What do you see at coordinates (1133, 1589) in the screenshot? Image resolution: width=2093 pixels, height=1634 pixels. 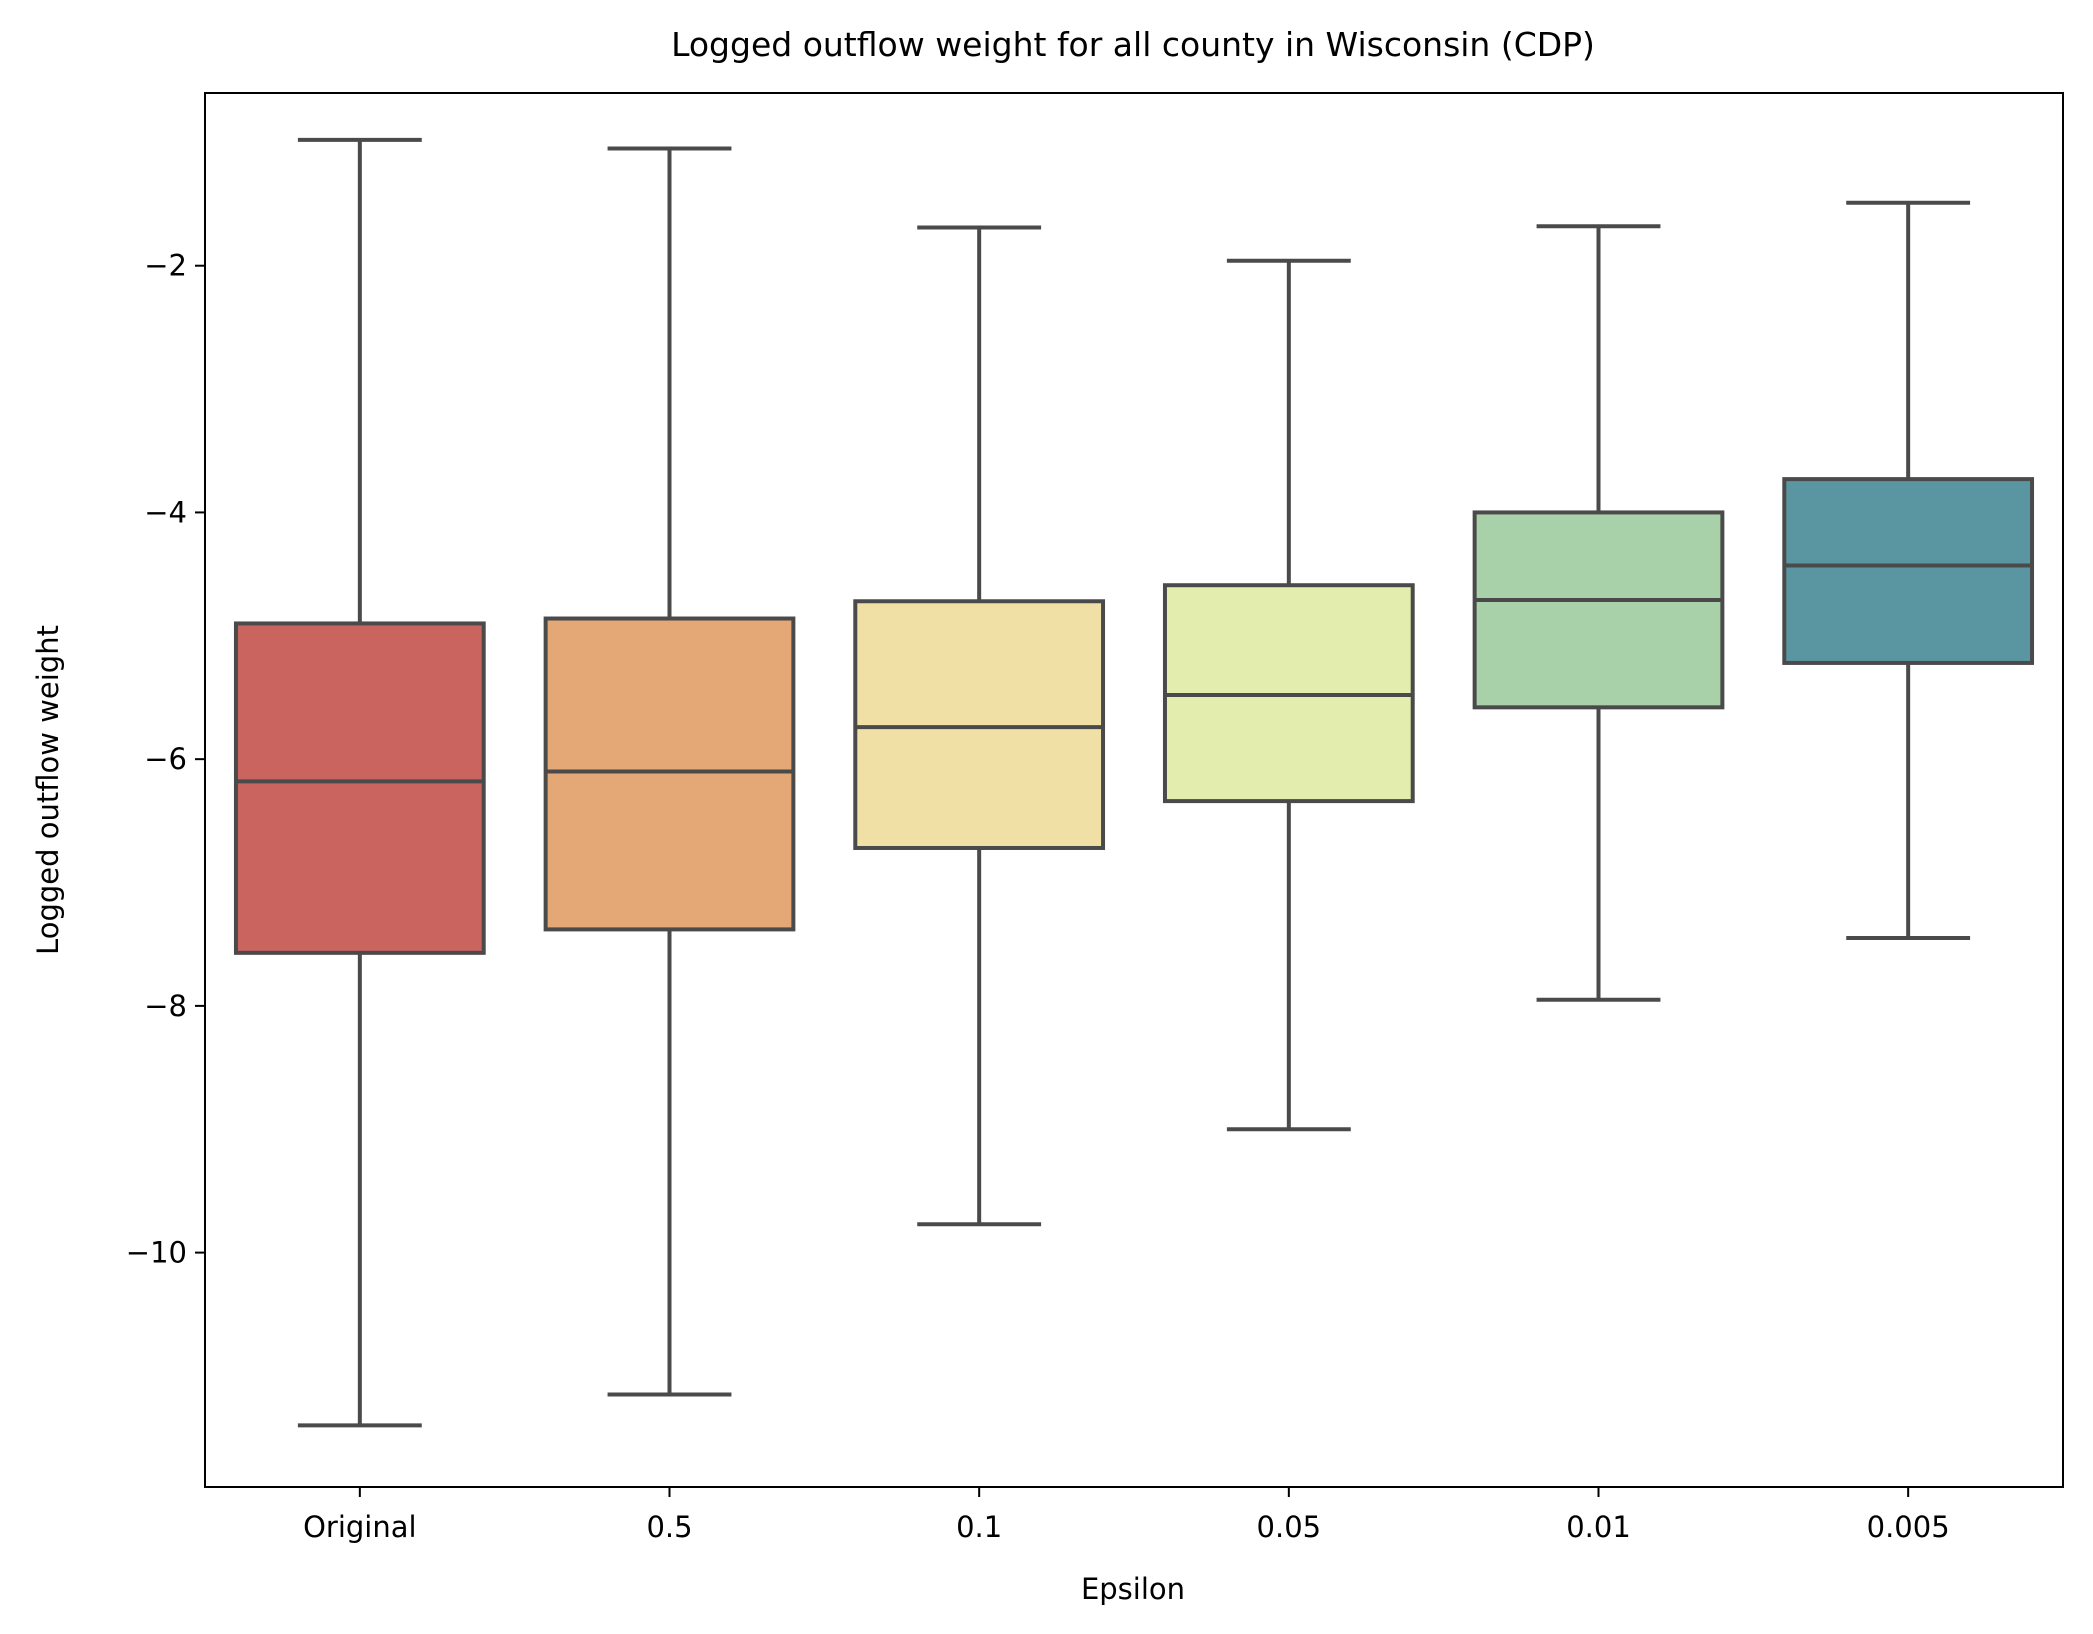 I see `x-axis-label: Epsilon` at bounding box center [1133, 1589].